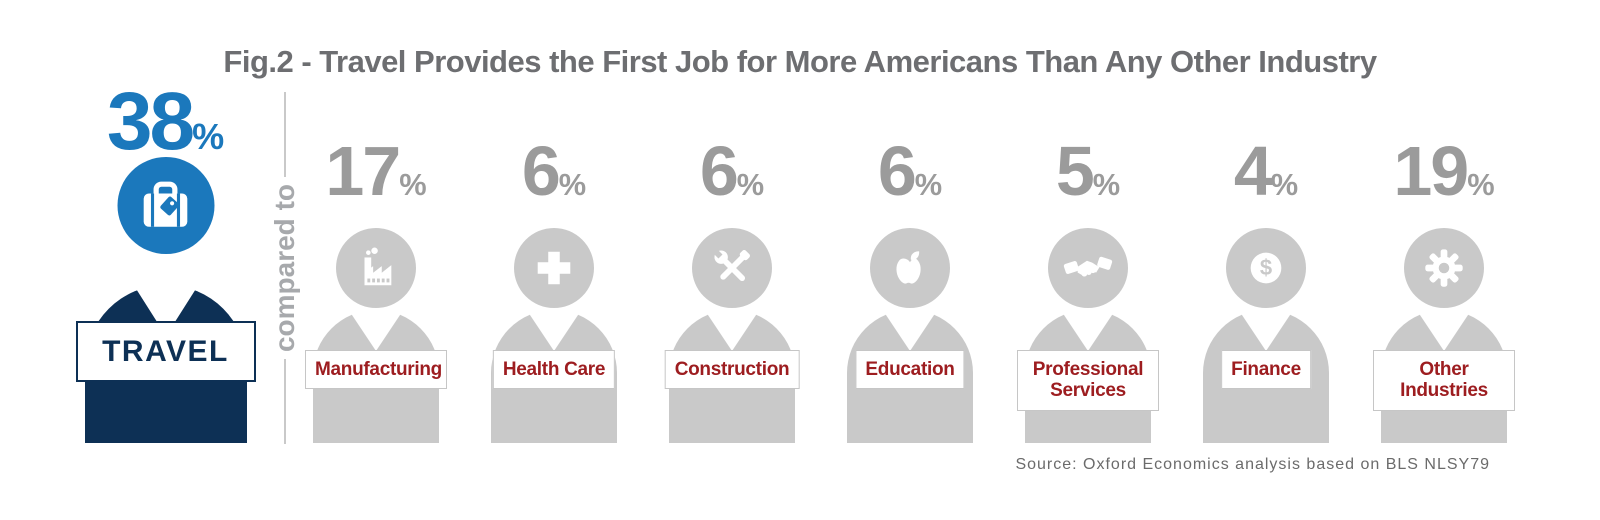 The height and width of the screenshot is (520, 1600). What do you see at coordinates (165, 300) in the screenshot?
I see `travel-person-pictogram: TRAVEL` at bounding box center [165, 300].